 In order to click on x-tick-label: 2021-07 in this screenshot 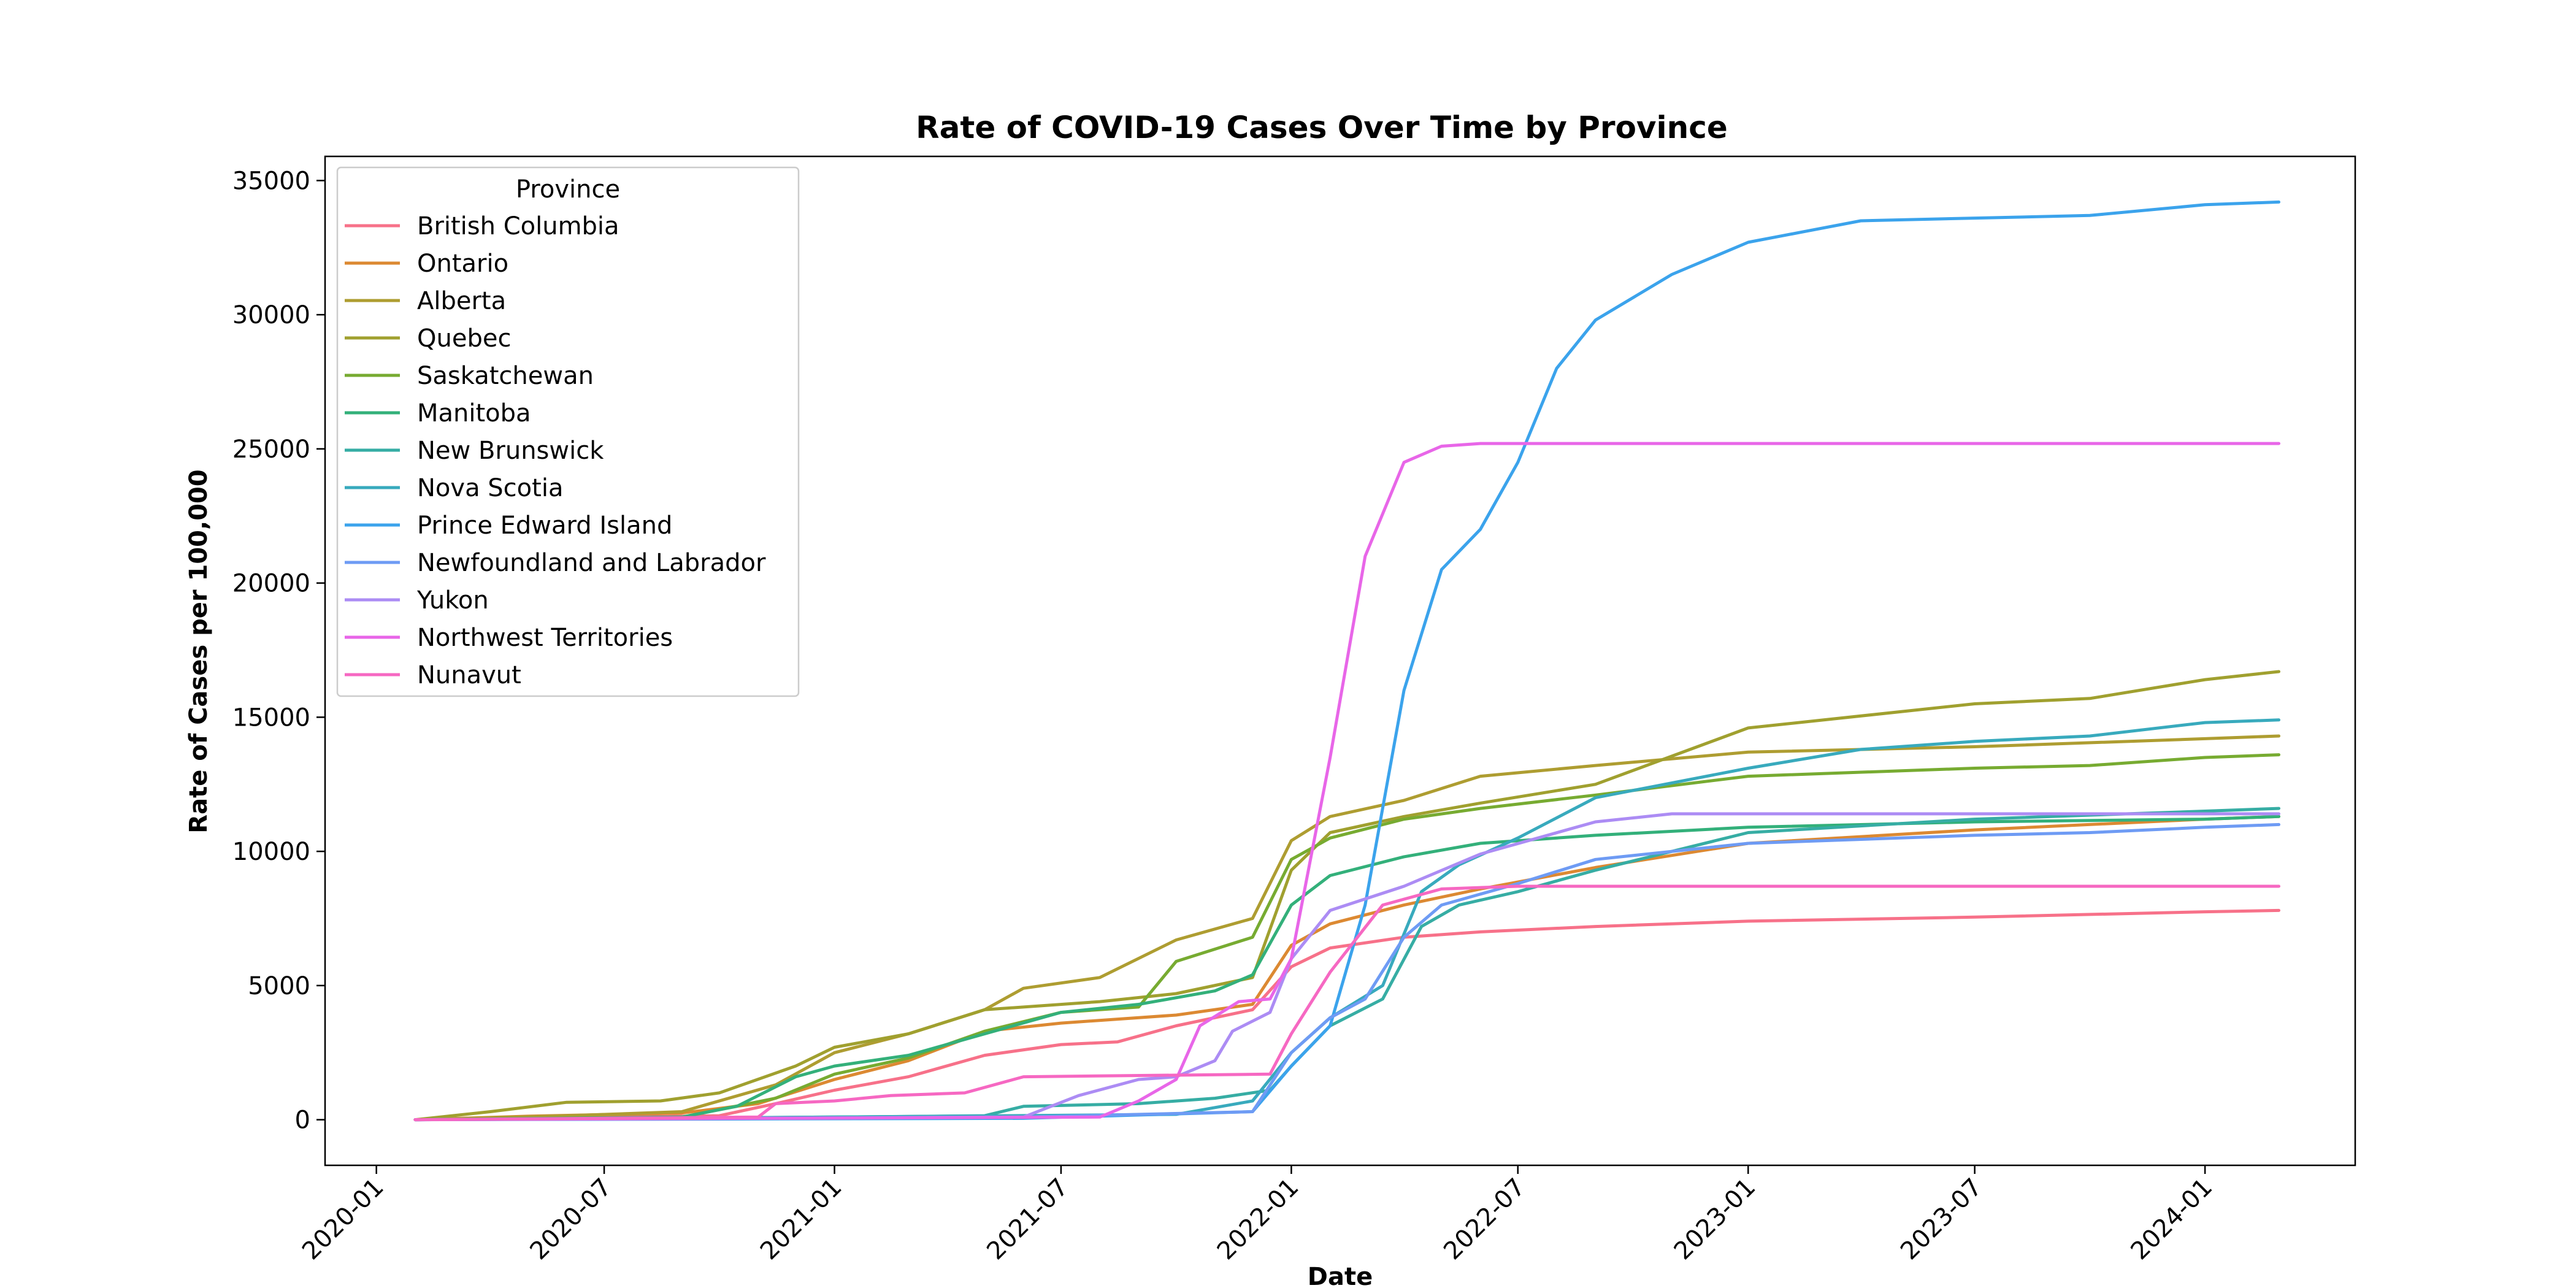, I will do `click(1027, 1219)`.